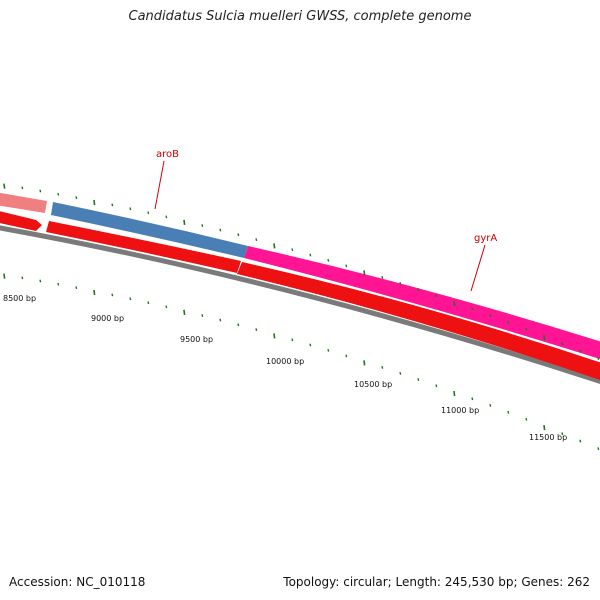 The width and height of the screenshot is (600, 600). What do you see at coordinates (485, 238) in the screenshot?
I see `gene-label-gyra: gyrA` at bounding box center [485, 238].